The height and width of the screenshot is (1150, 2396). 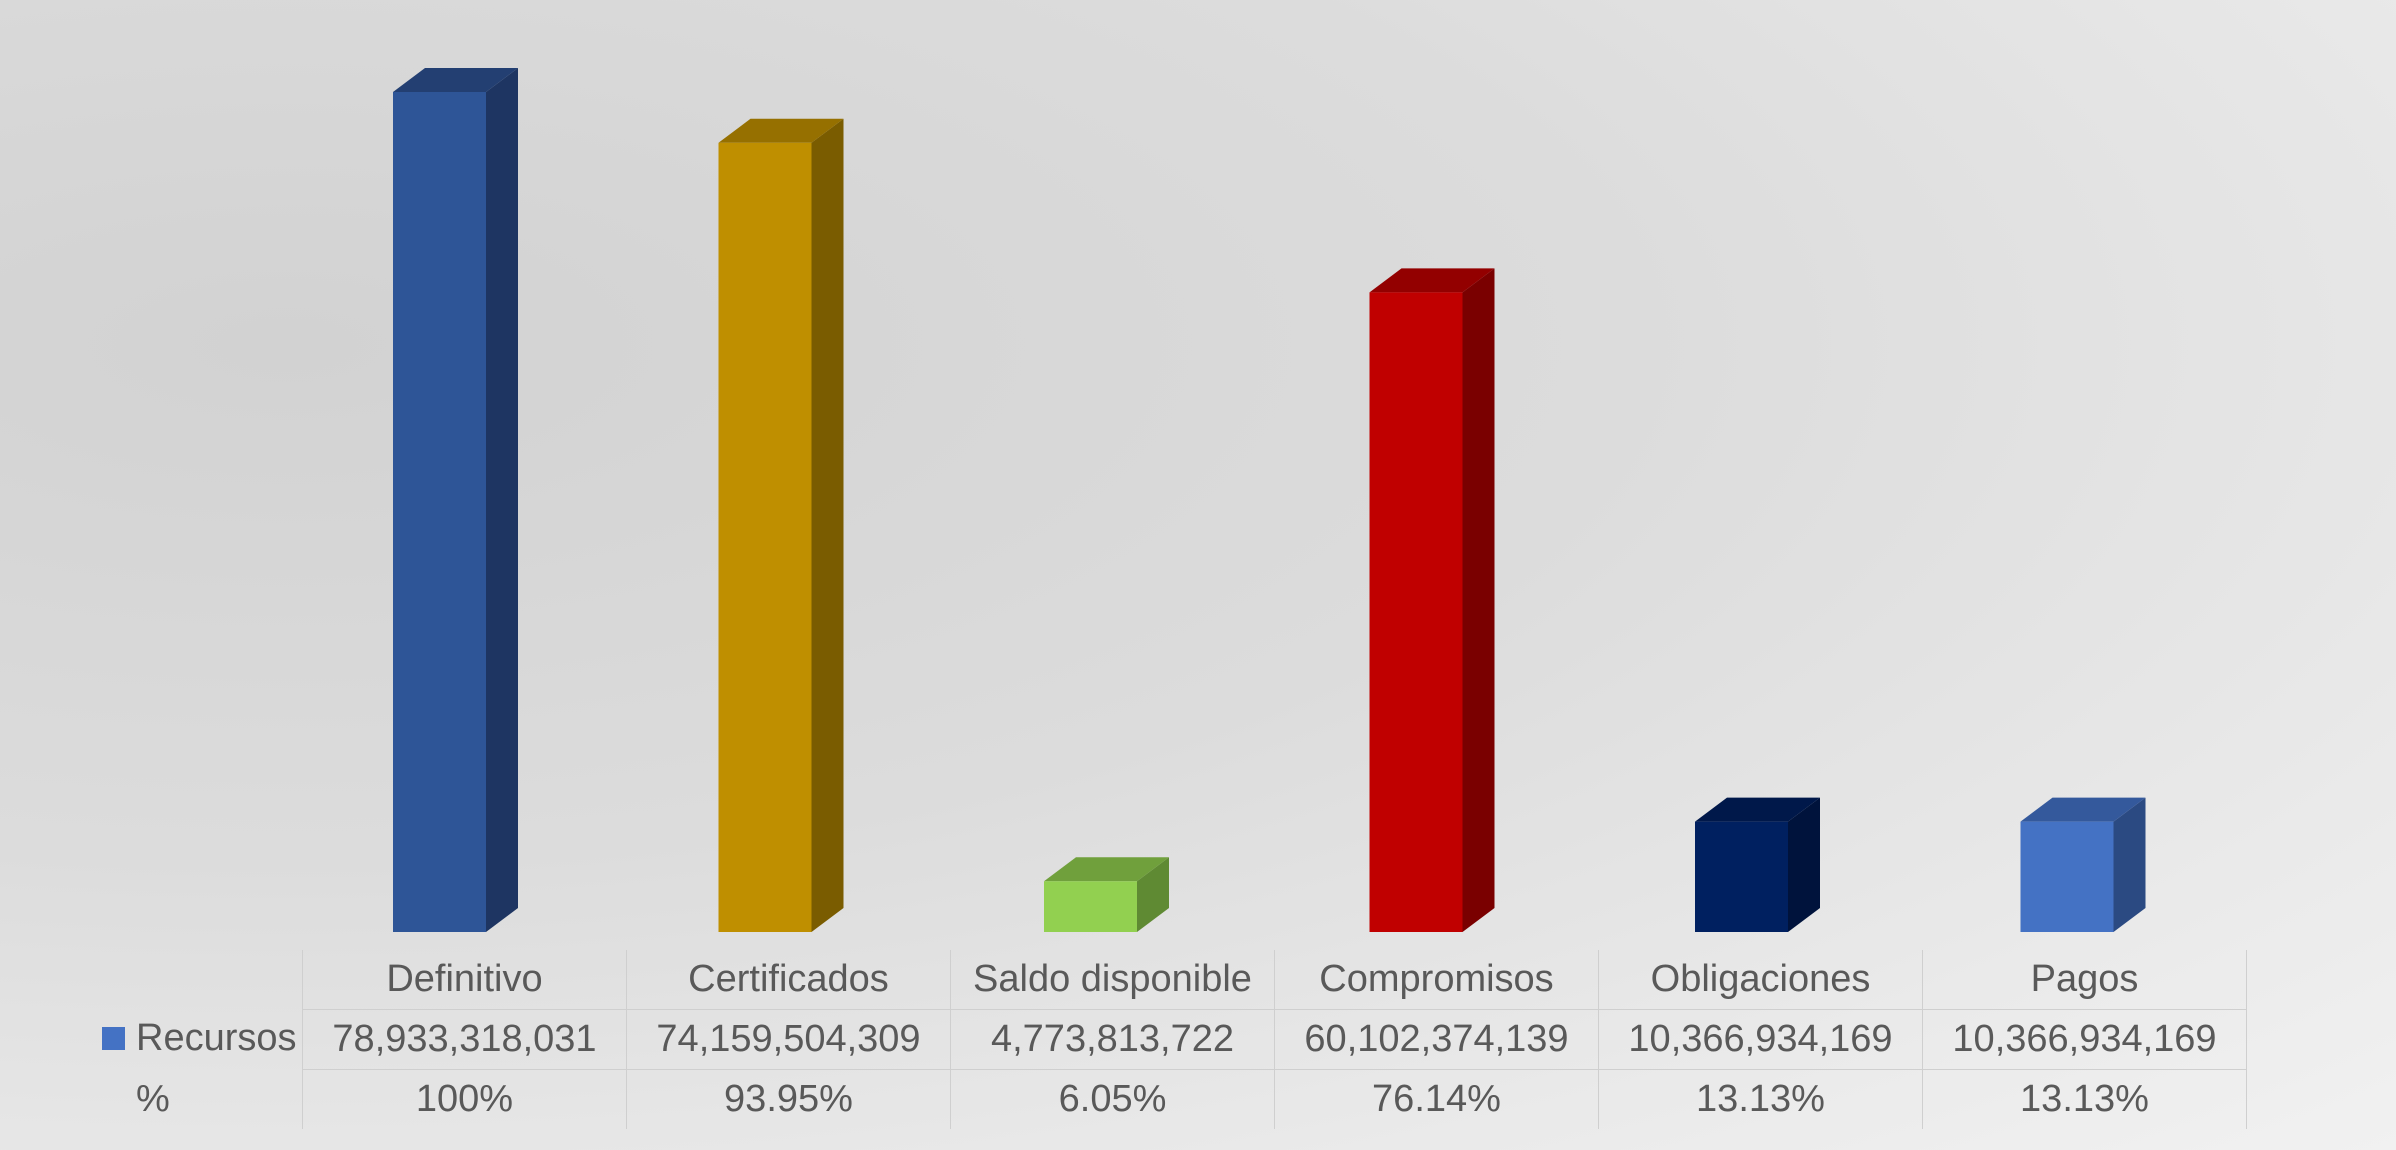 I want to click on bar-front-certificados, so click(x=765, y=537).